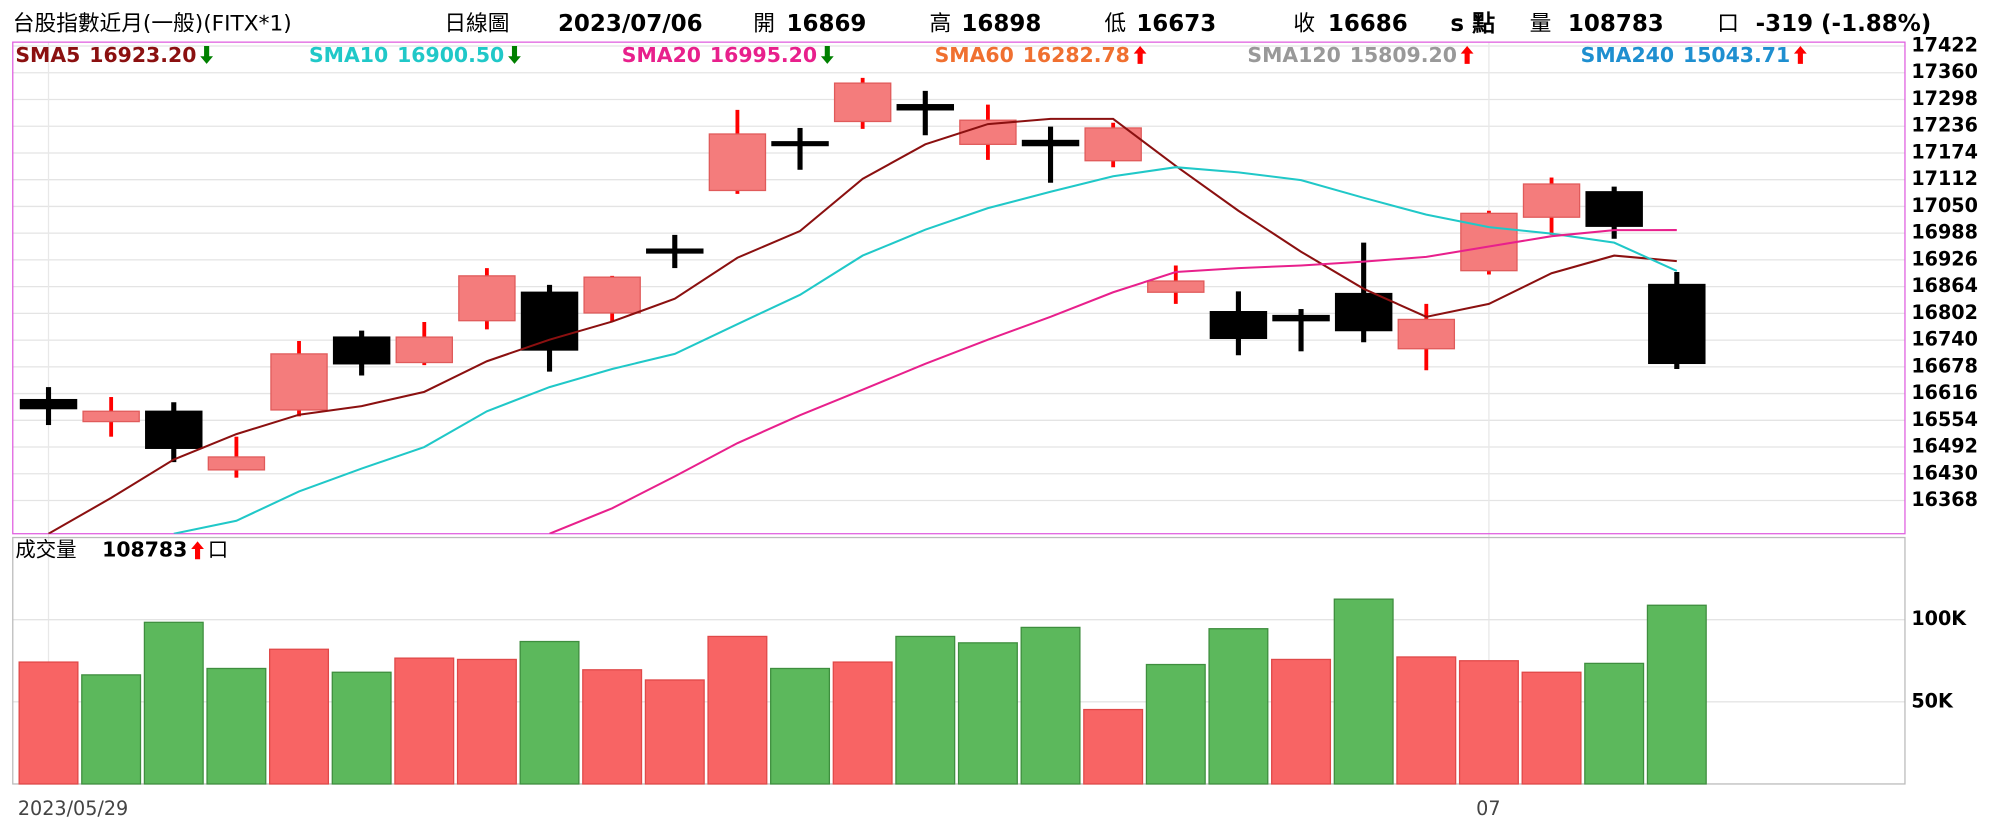 This screenshot has height=821, width=2002. I want to click on high-label: 高, so click(941, 23).